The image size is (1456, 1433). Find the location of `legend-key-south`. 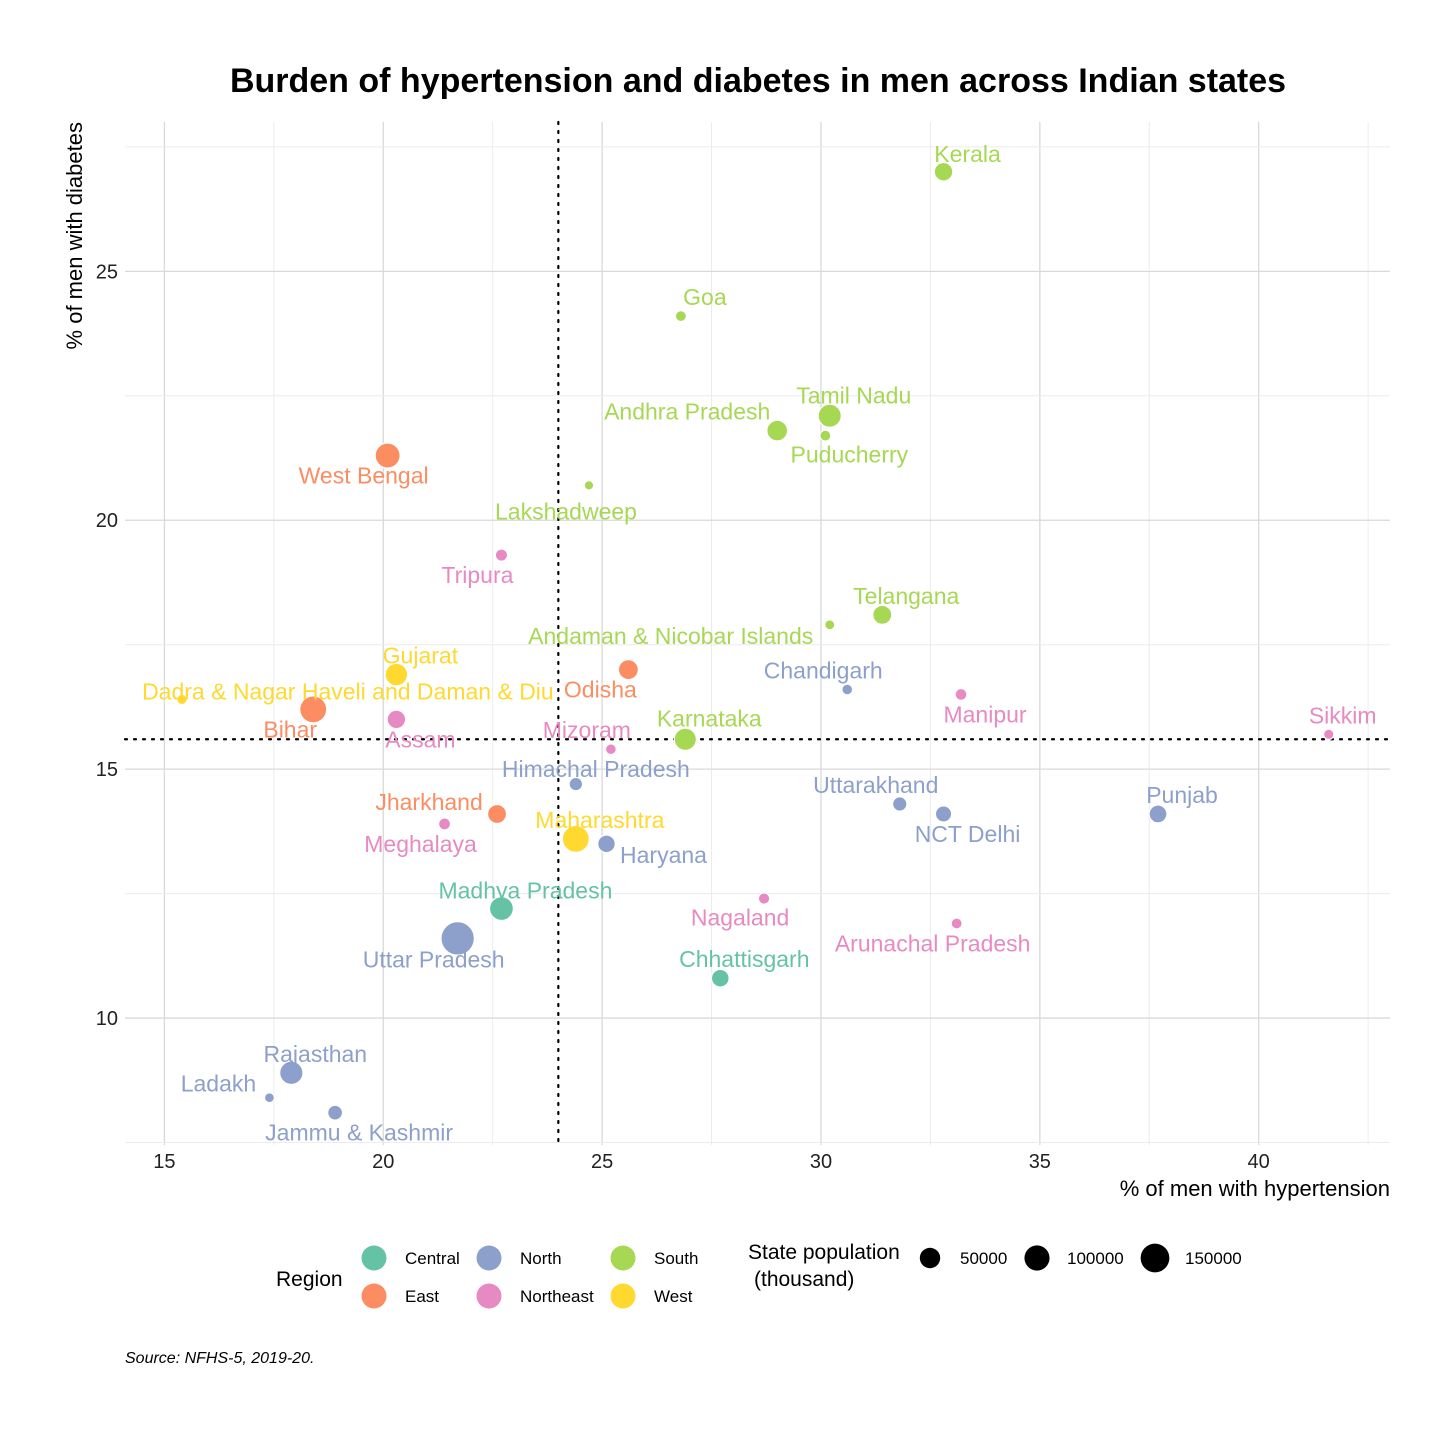

legend-key-south is located at coordinates (623, 1258).